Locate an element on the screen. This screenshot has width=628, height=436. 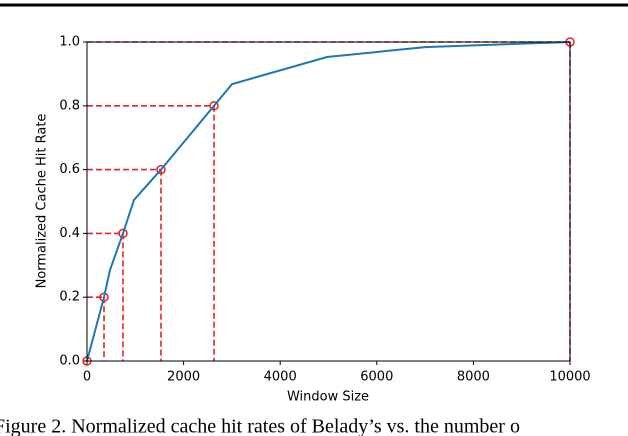
x-tick-label: 2000 is located at coordinates (183, 377).